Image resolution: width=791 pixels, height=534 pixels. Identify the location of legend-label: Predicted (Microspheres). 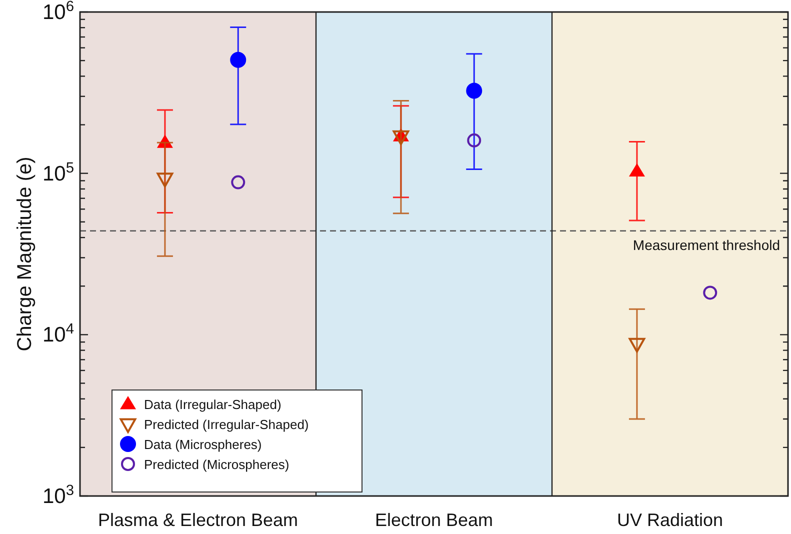
(217, 464).